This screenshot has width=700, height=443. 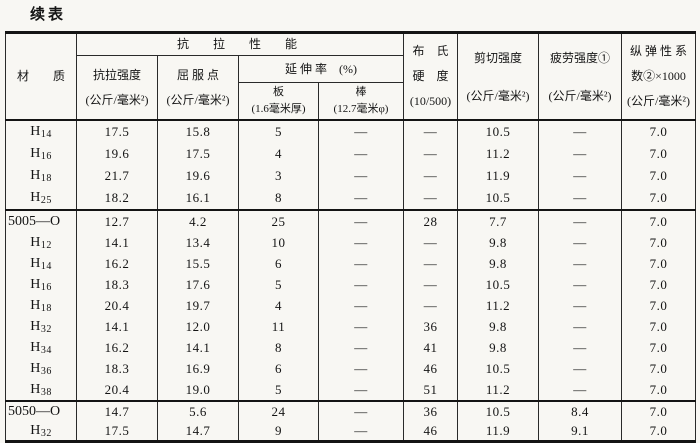 What do you see at coordinates (498, 431) in the screenshot?
I see `value-cell: 11.9` at bounding box center [498, 431].